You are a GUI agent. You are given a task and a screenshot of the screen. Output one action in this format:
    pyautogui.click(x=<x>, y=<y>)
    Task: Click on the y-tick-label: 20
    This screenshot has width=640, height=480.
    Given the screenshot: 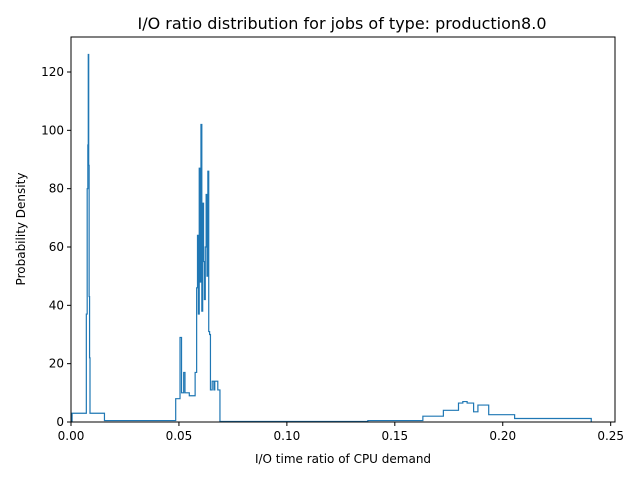 What is the action you would take?
    pyautogui.click(x=56, y=364)
    